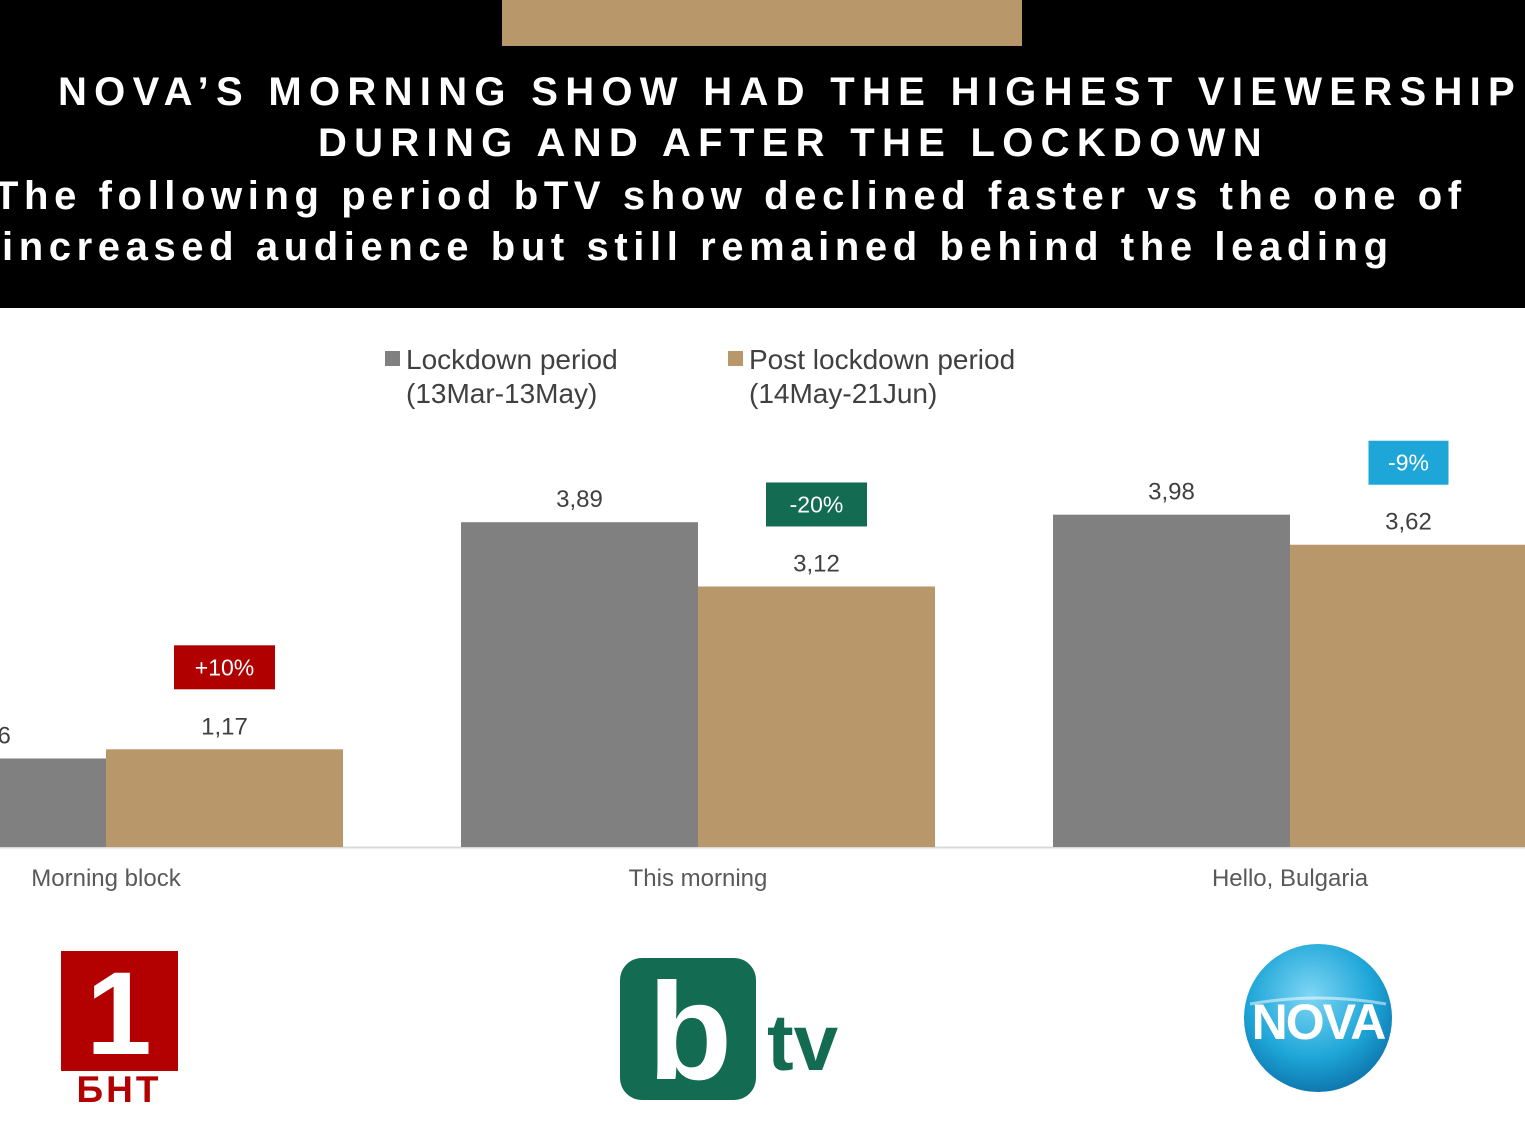 This screenshot has width=1525, height=1144. I want to click on bnt1-logo-square, so click(119, 1011).